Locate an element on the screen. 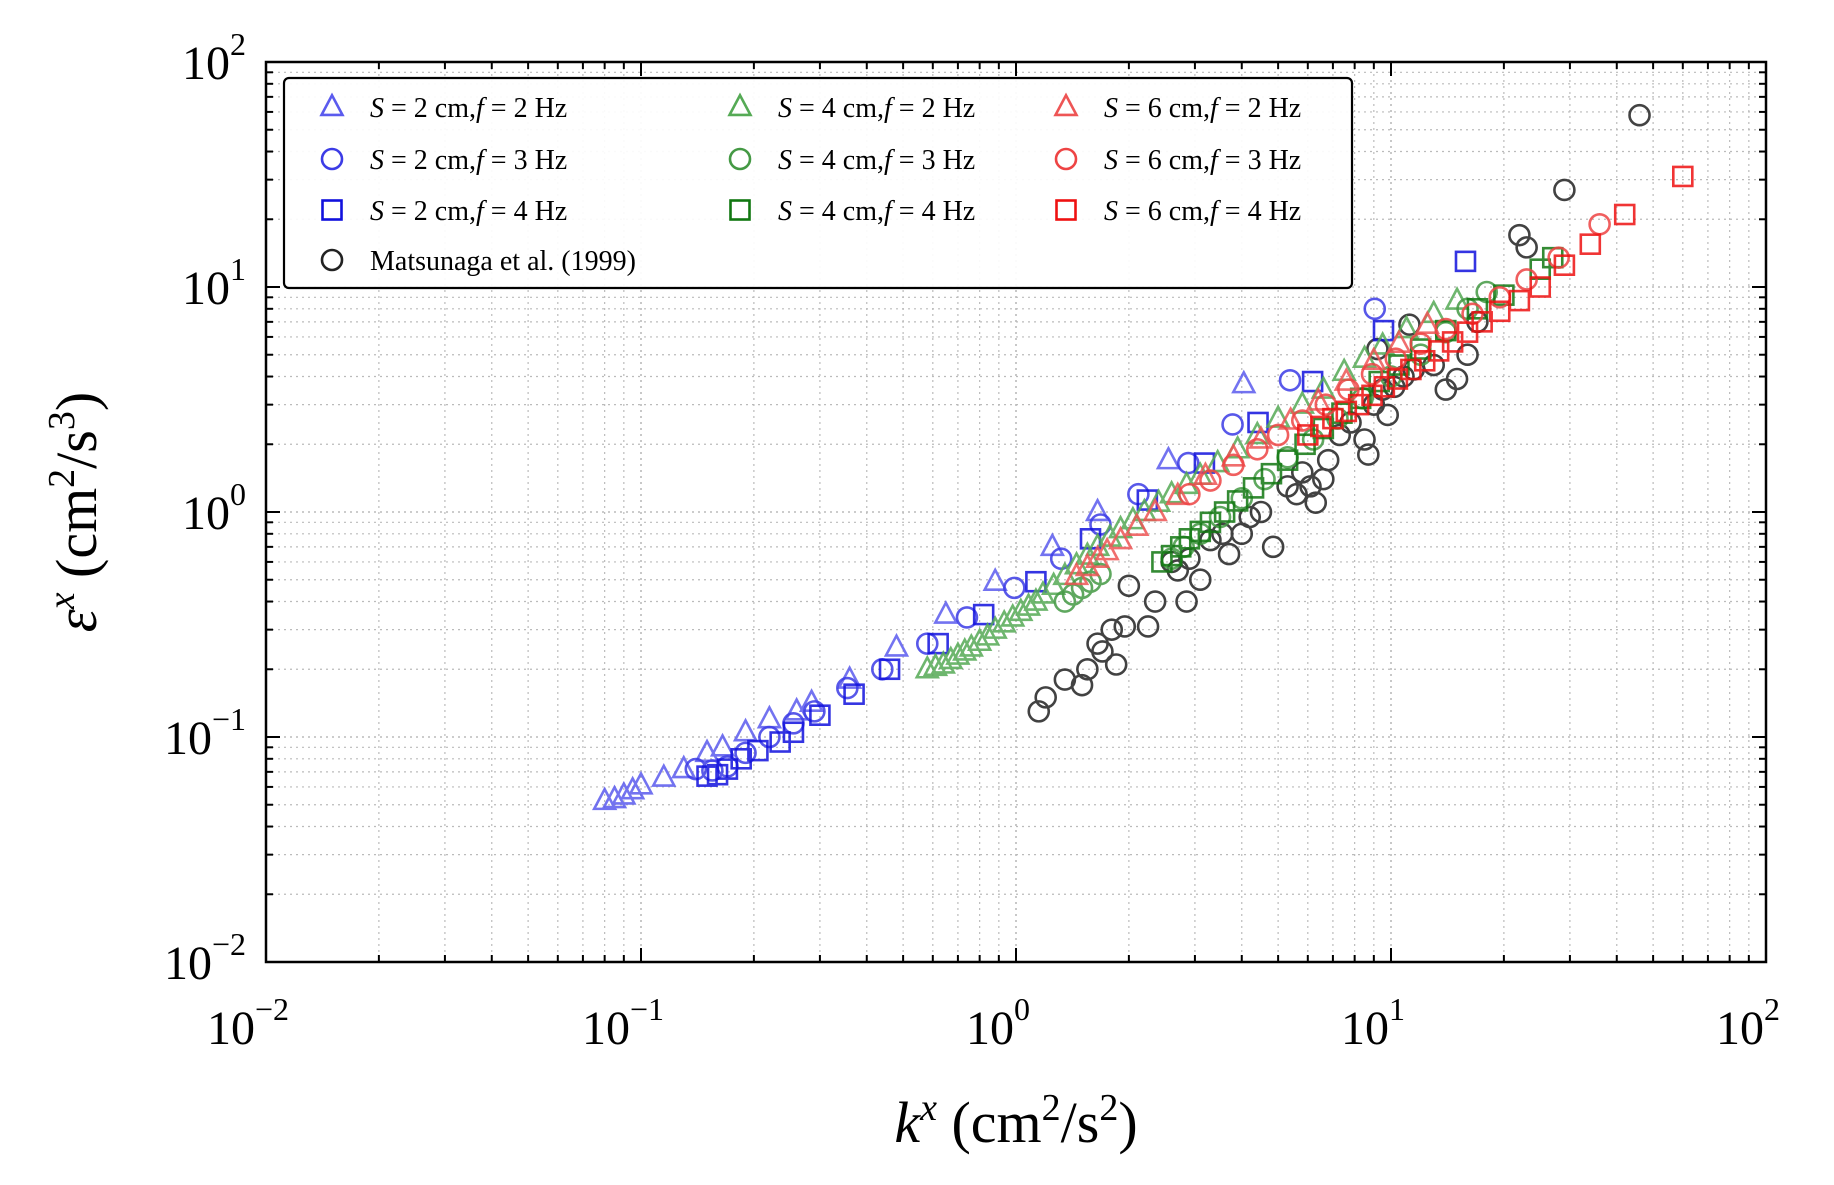  legend-eq: = 2 cm, is located at coordinates (430, 160).